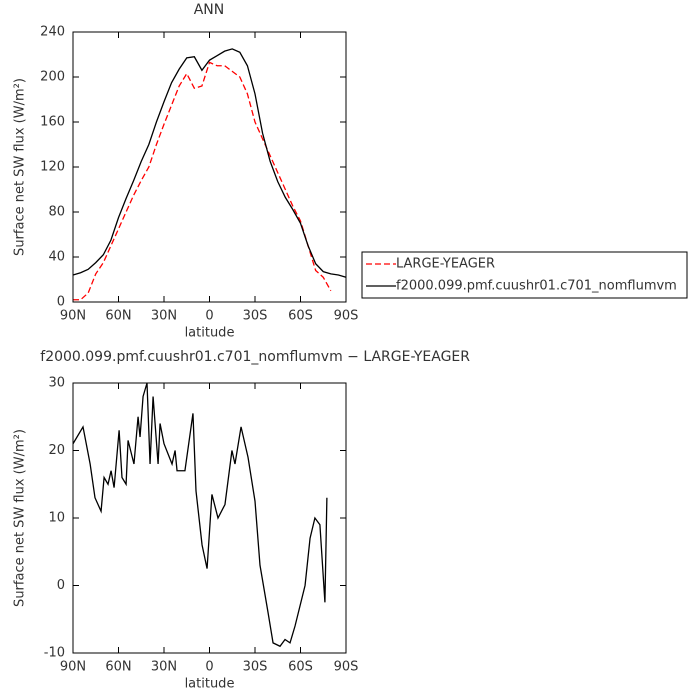 The width and height of the screenshot is (700, 700). What do you see at coordinates (52, 77) in the screenshot?
I see `y-tick-label: 200` at bounding box center [52, 77].